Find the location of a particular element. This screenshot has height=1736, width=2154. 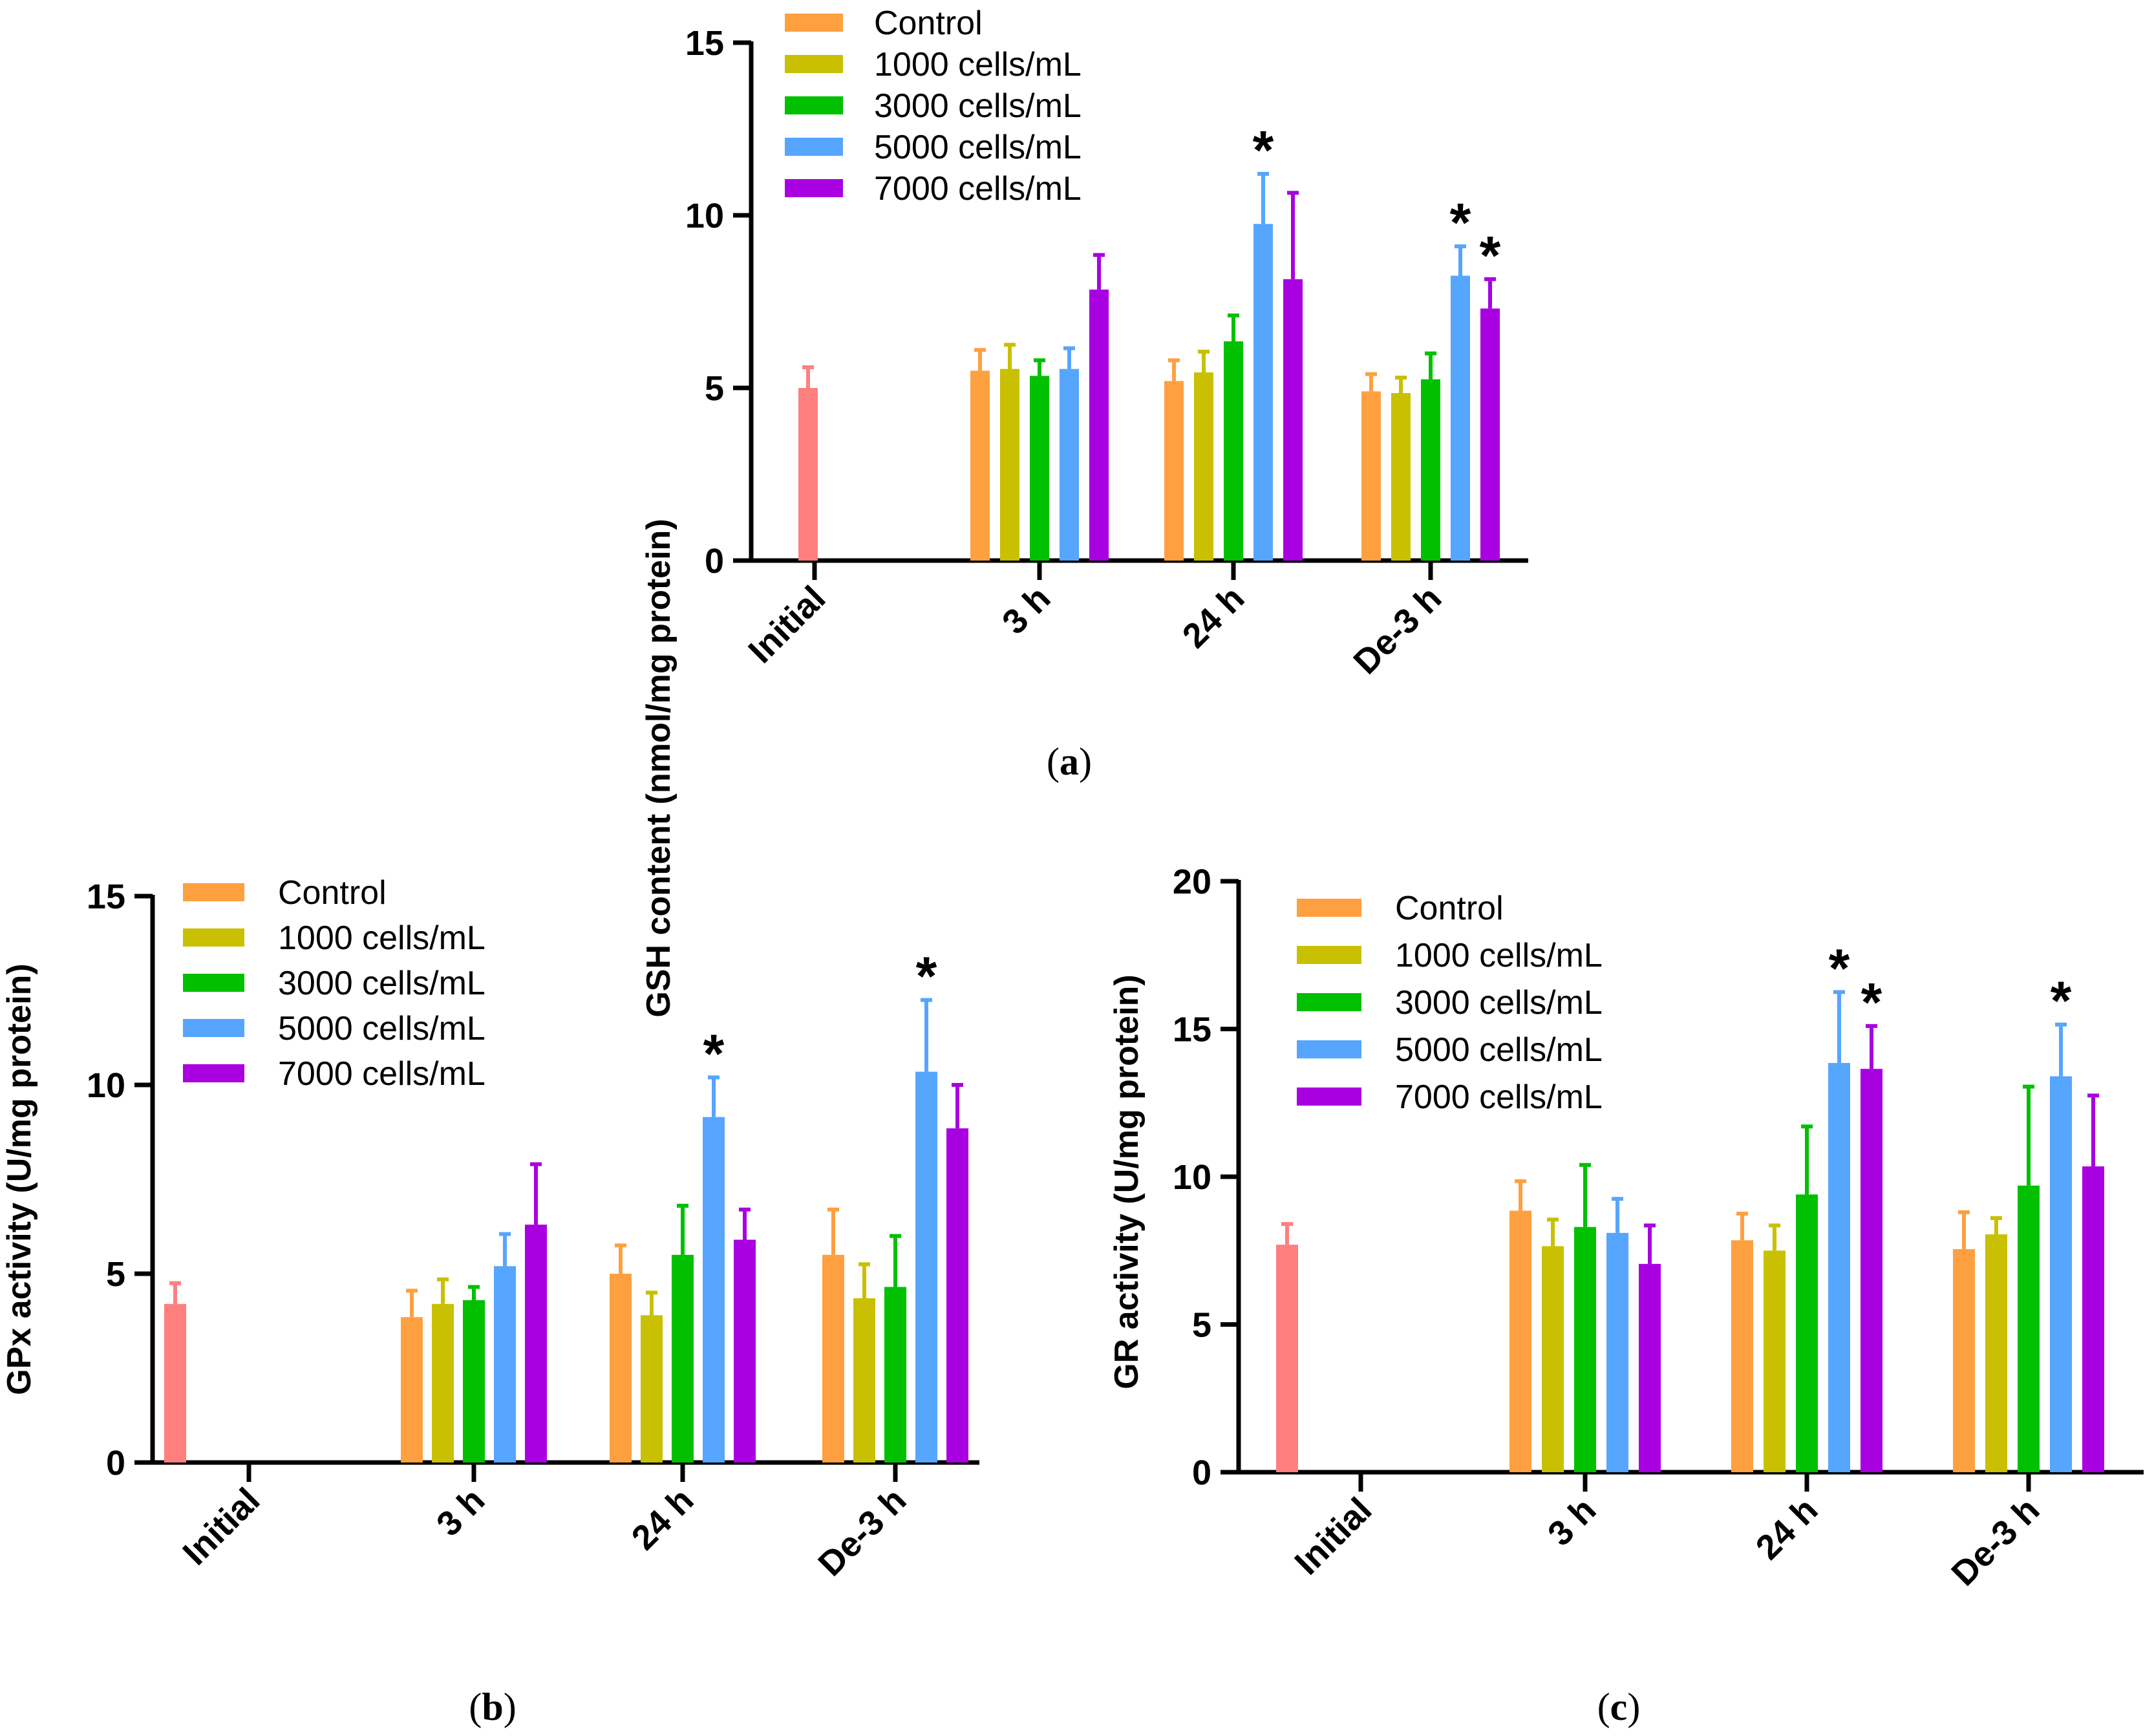

panel-letter: c is located at coordinates (1619, 1707).